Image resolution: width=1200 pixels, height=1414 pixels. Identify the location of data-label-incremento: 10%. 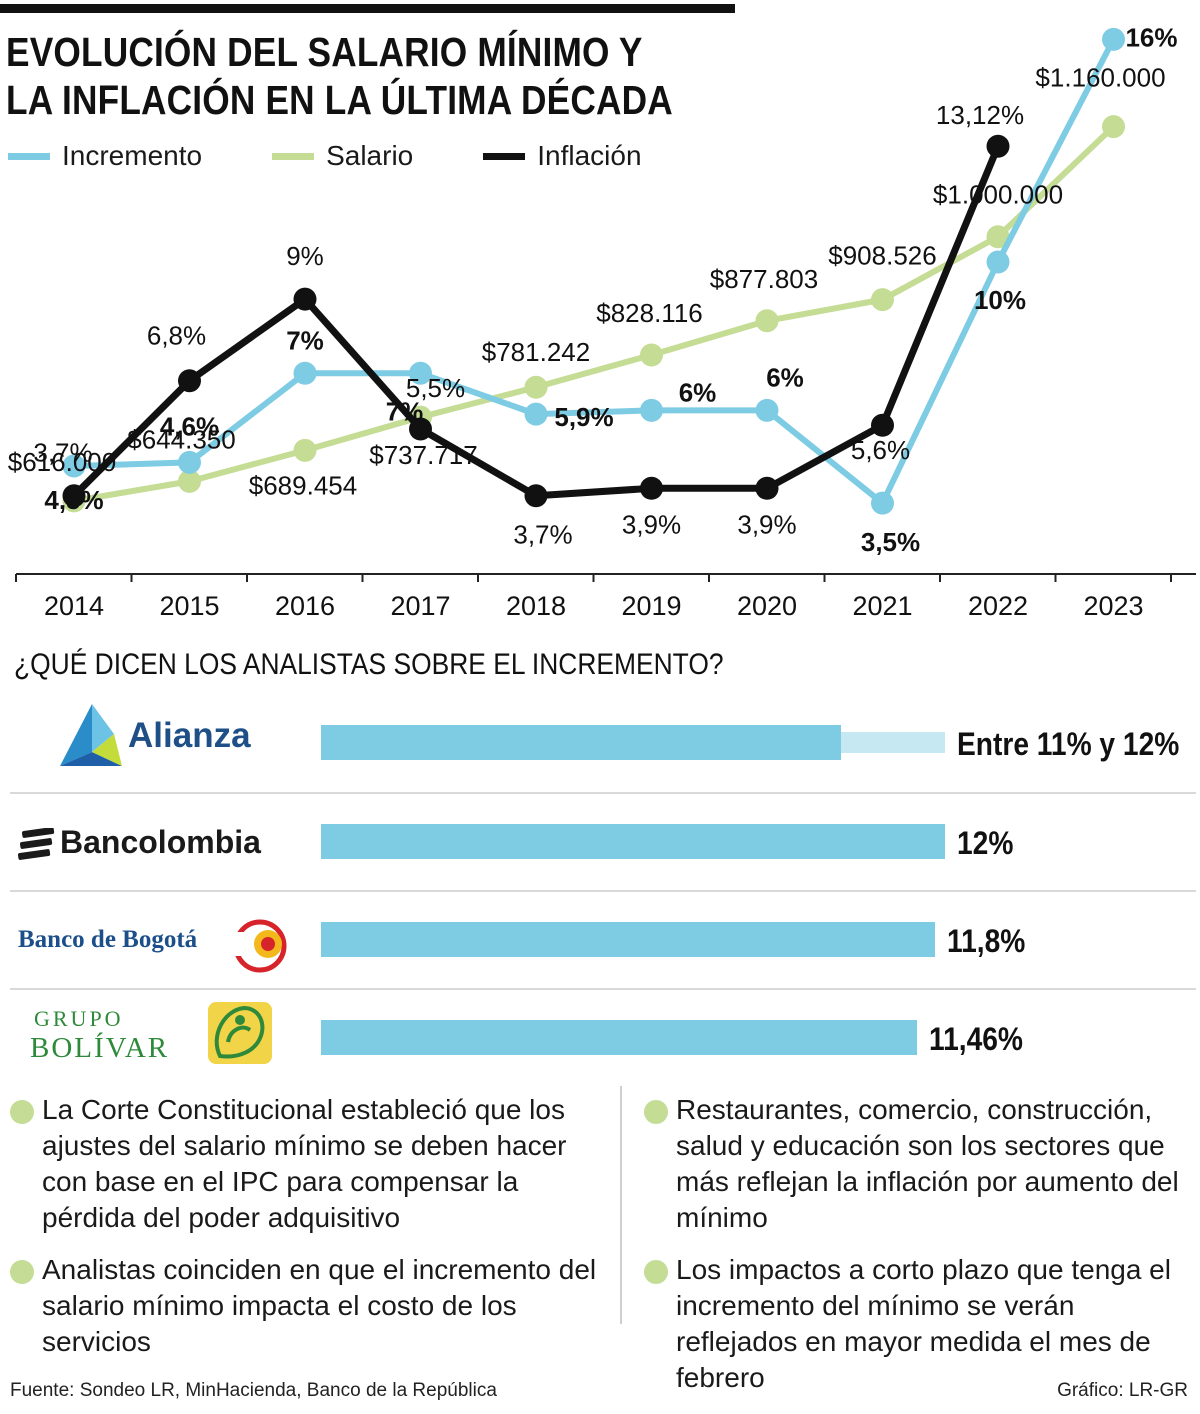
(1000, 300).